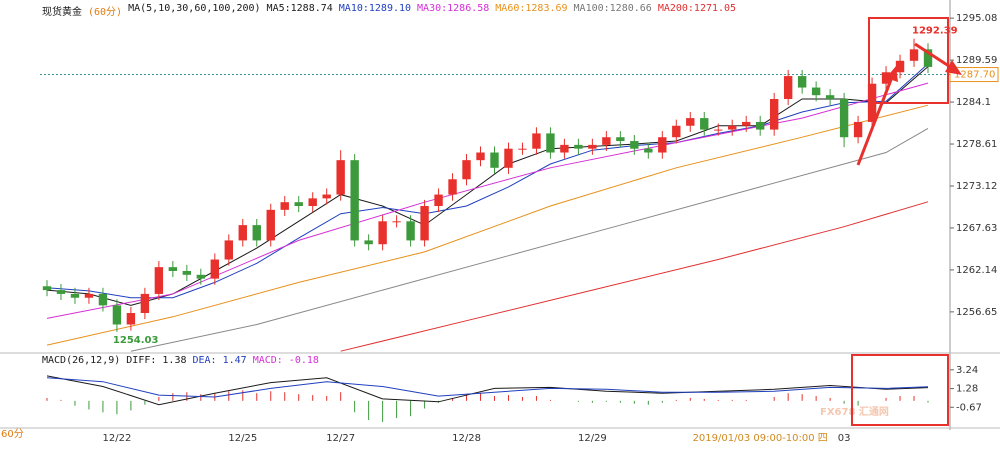 The image size is (1000, 450). Describe the element at coordinates (242, 438) in the screenshot. I see `x-tick-label: 12/25` at that location.